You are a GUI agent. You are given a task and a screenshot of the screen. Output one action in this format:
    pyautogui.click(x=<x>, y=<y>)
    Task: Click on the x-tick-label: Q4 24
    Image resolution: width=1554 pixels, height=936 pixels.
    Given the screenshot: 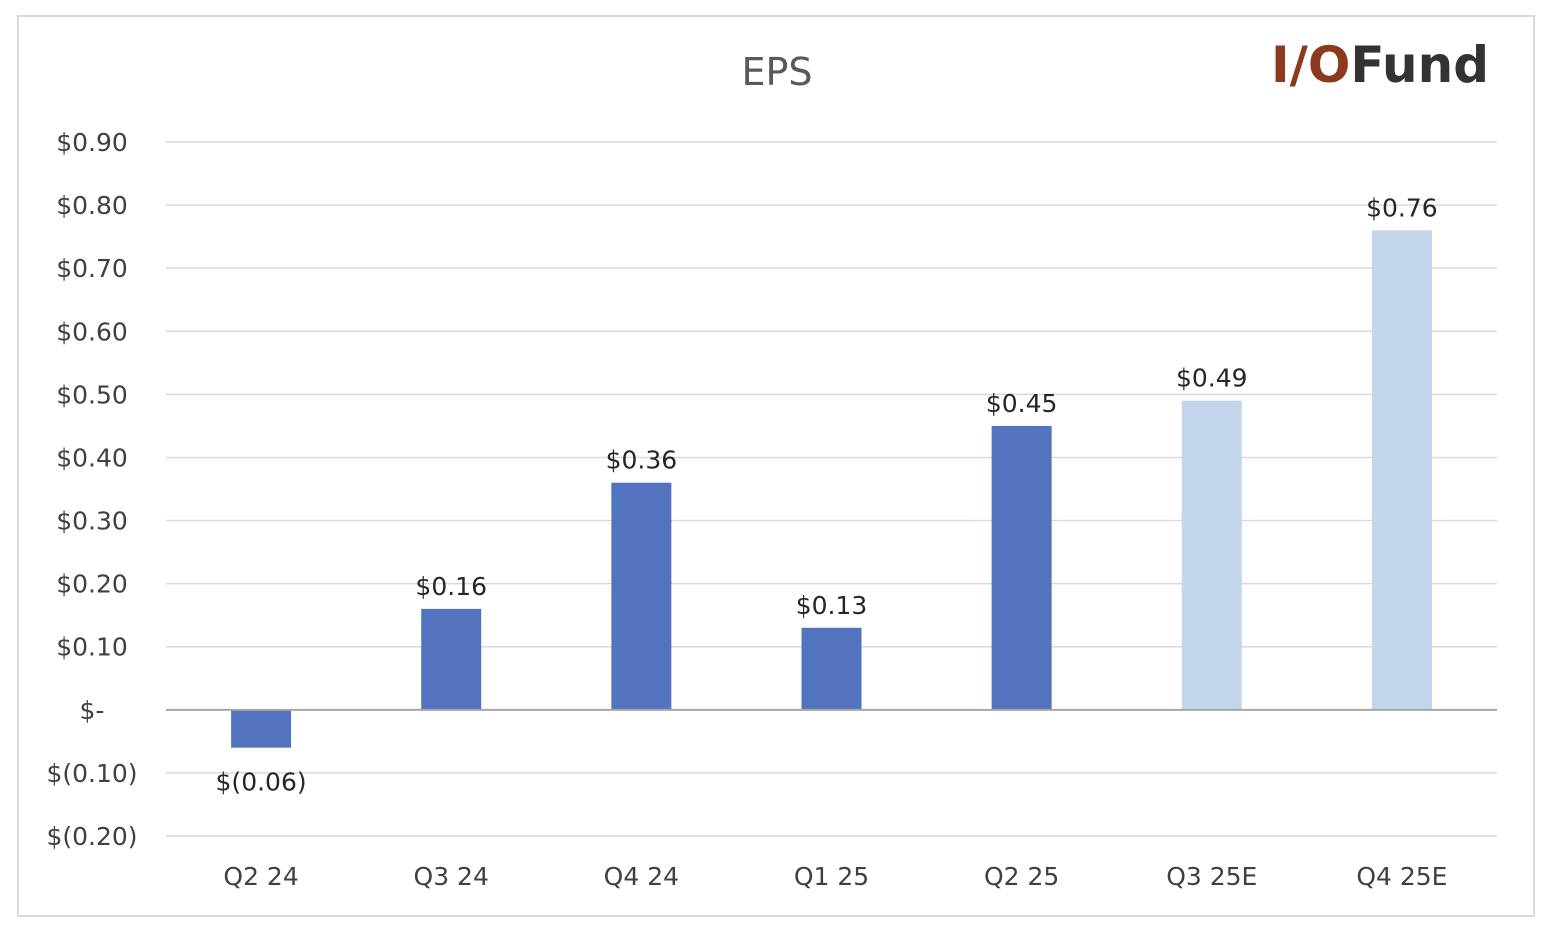 What is the action you would take?
    pyautogui.click(x=641, y=876)
    